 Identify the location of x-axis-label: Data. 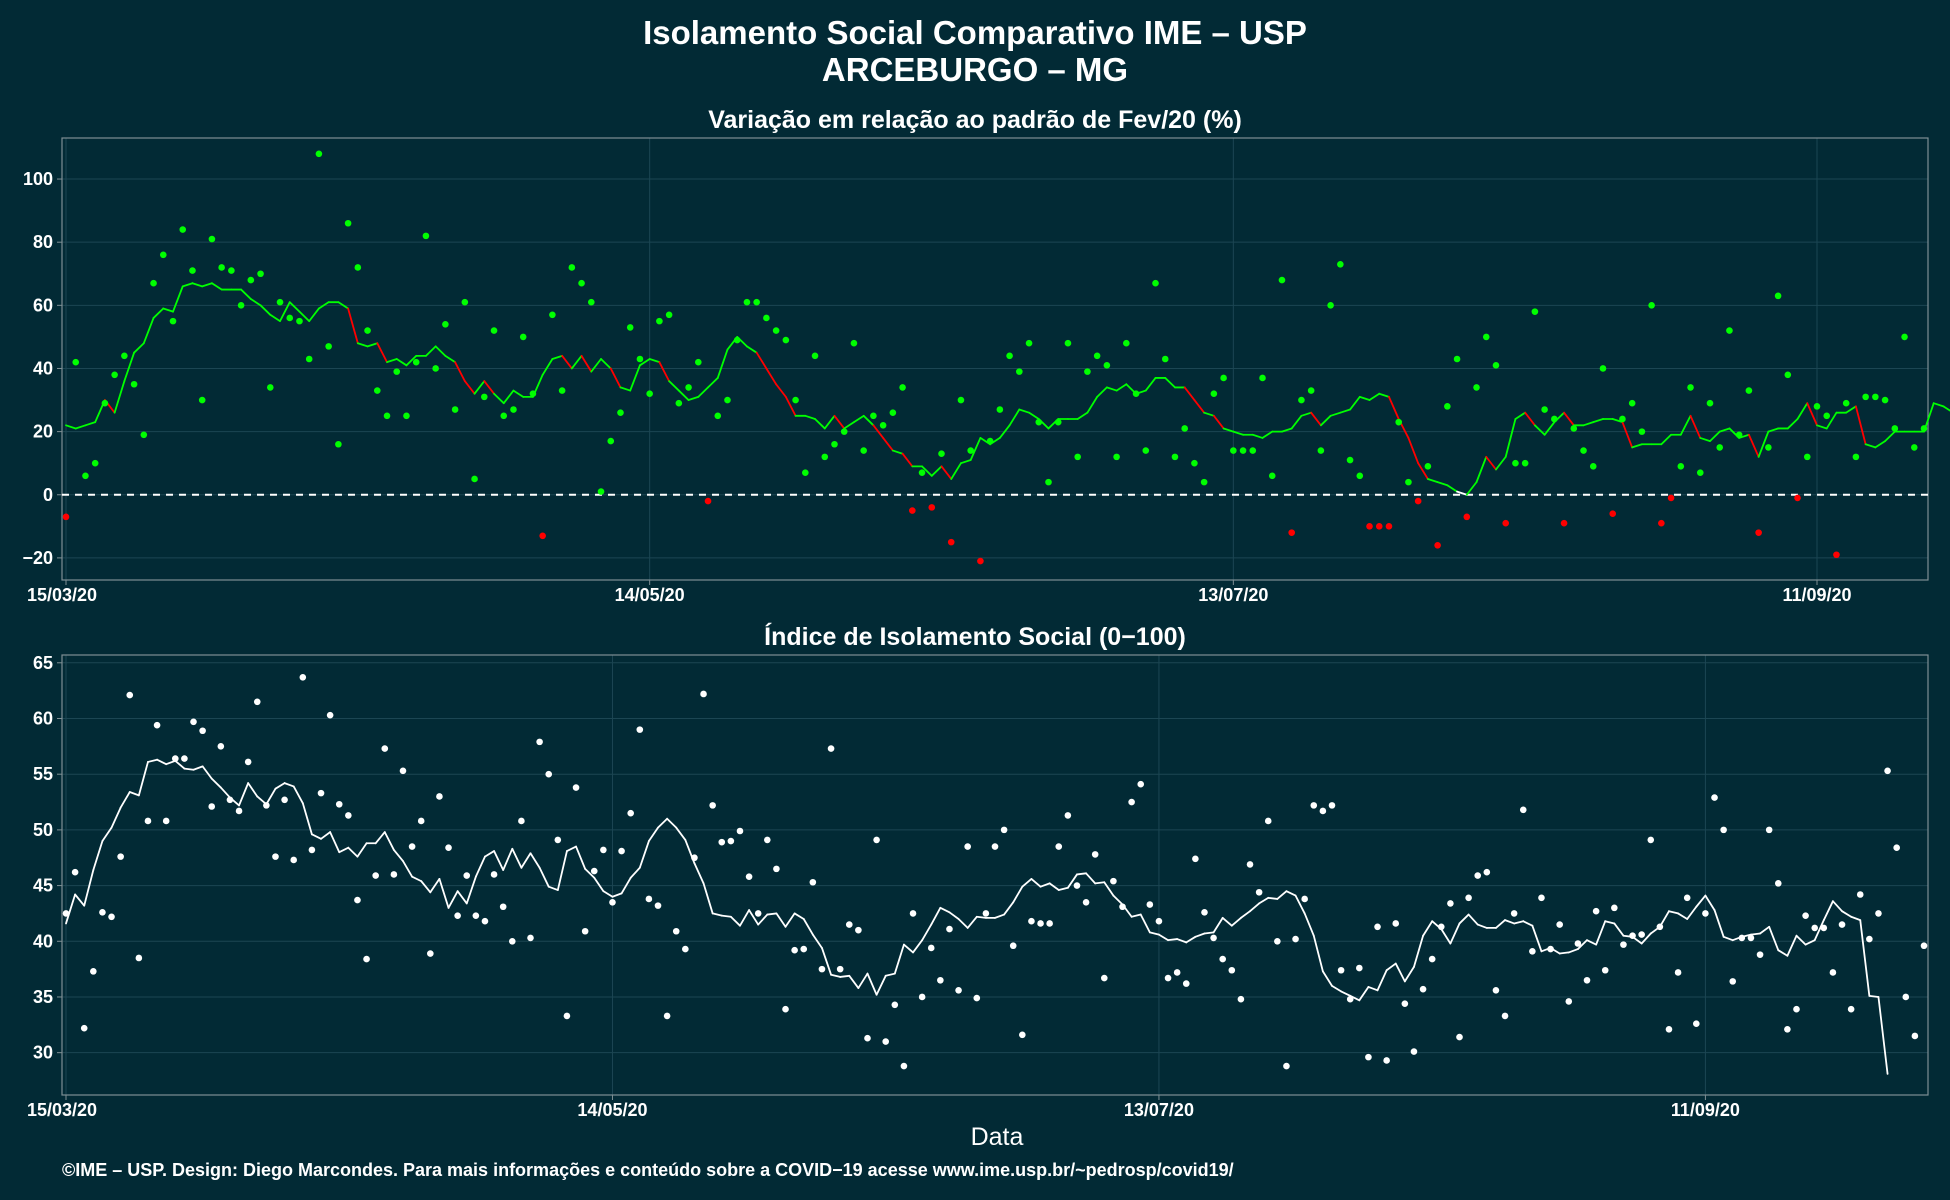
(997, 1137).